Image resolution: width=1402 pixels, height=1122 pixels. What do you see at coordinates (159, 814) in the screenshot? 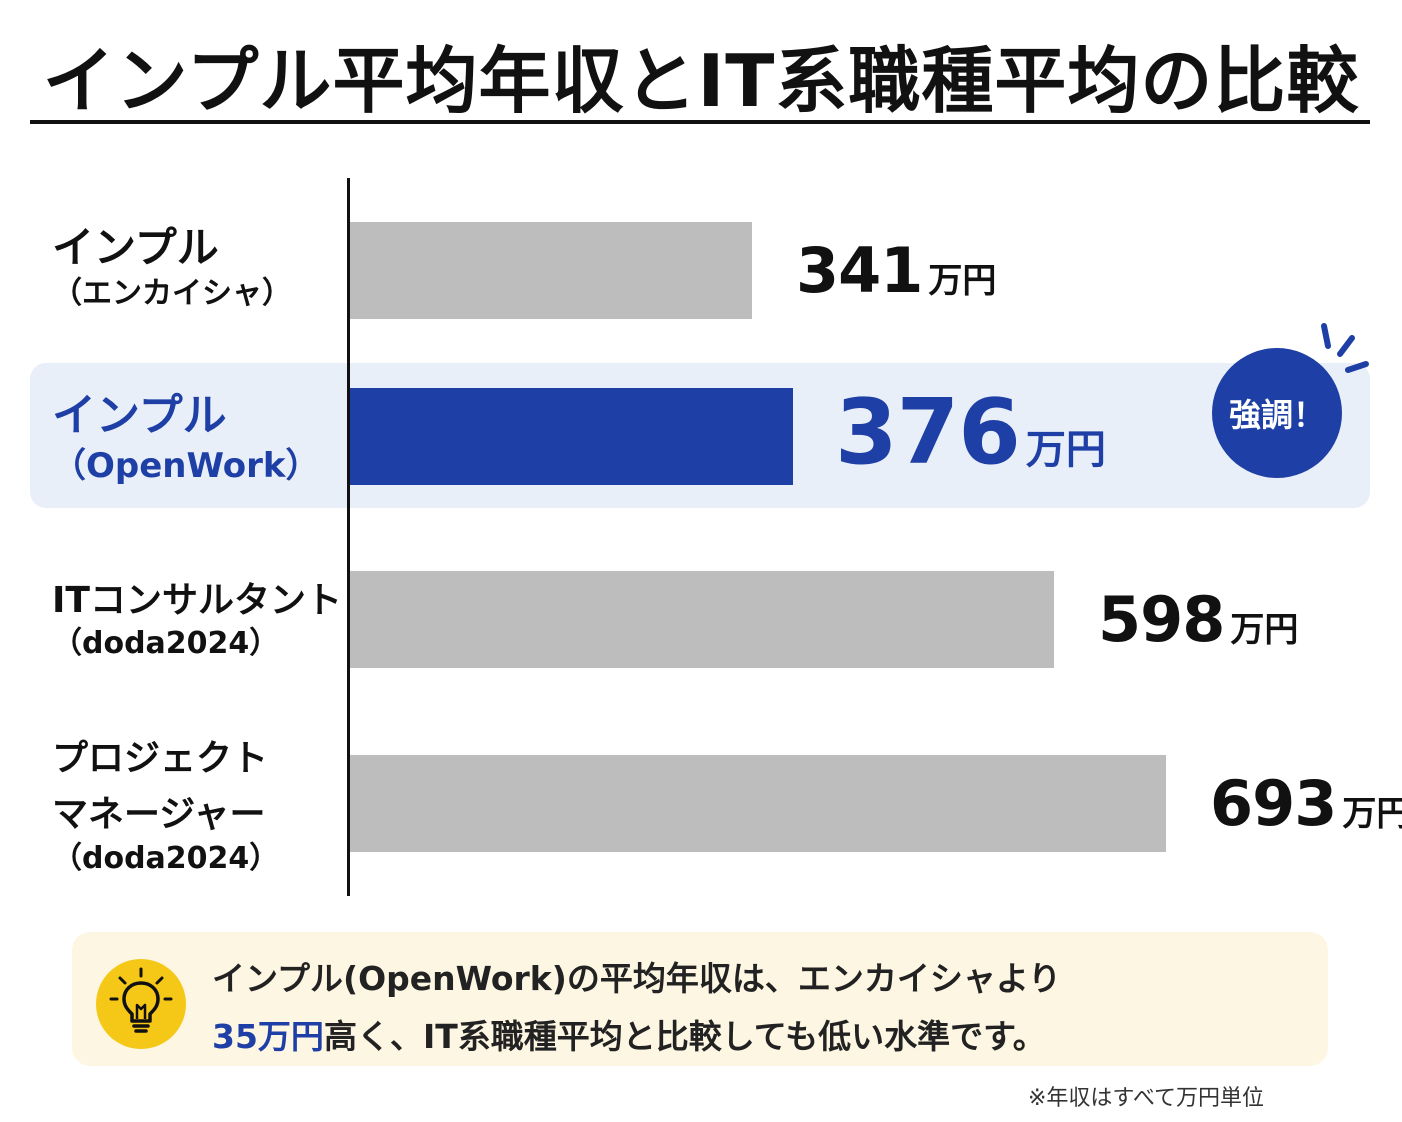
I see `category-label: マネージャー` at bounding box center [159, 814].